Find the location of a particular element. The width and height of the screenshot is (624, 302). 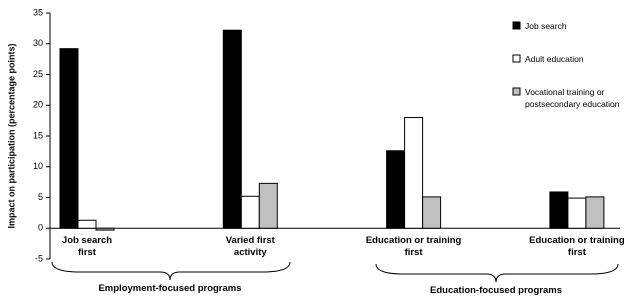

y-tick-label: 15 is located at coordinates (38, 135).